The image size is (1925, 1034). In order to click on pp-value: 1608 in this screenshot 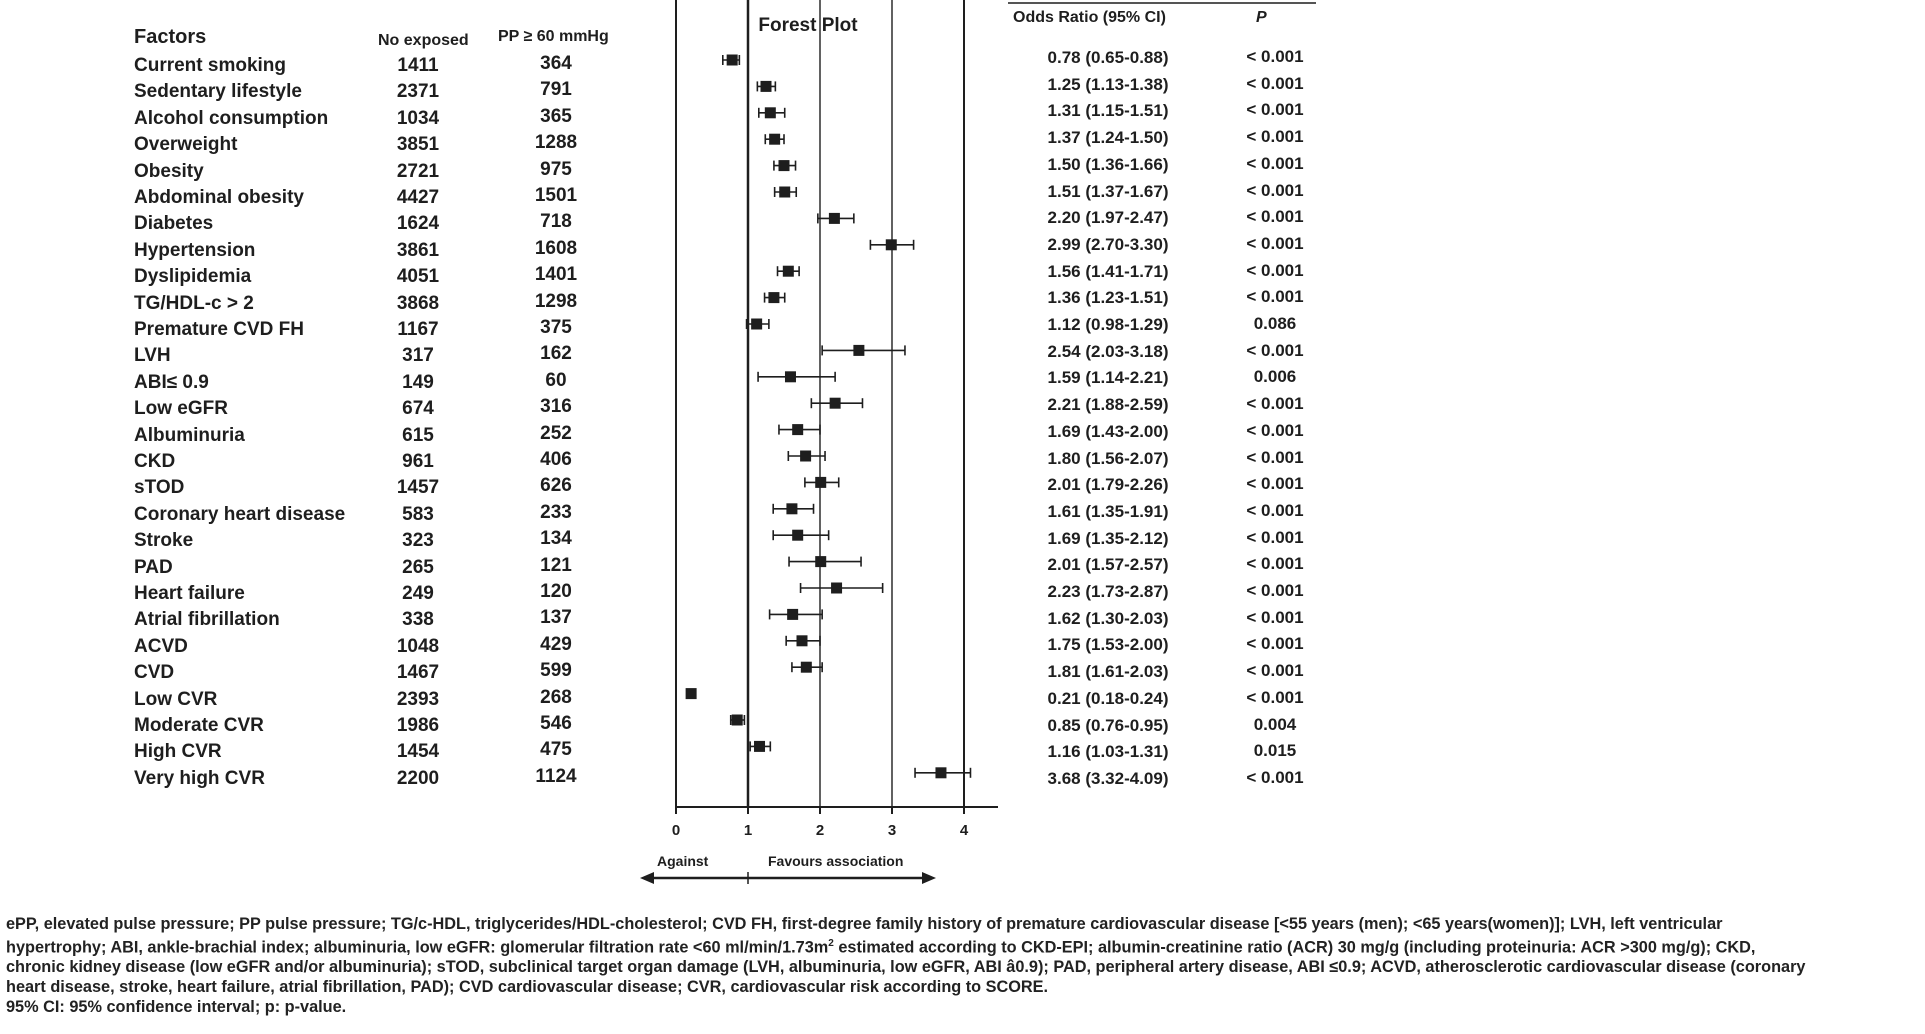, I will do `click(556, 248)`.